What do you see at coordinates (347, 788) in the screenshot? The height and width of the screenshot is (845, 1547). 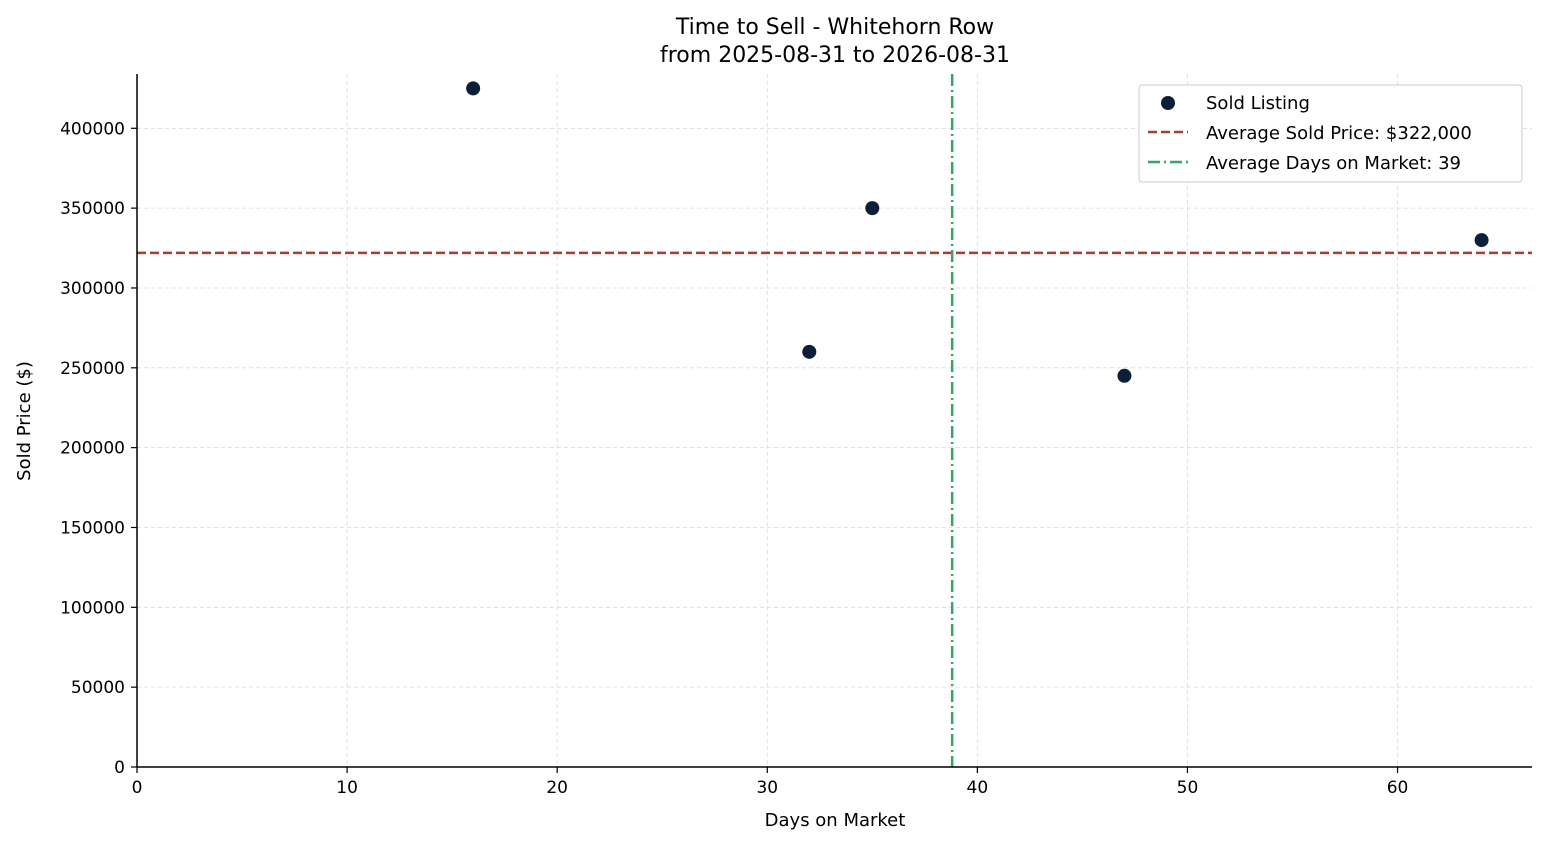 I see `x-tick-label: 10` at bounding box center [347, 788].